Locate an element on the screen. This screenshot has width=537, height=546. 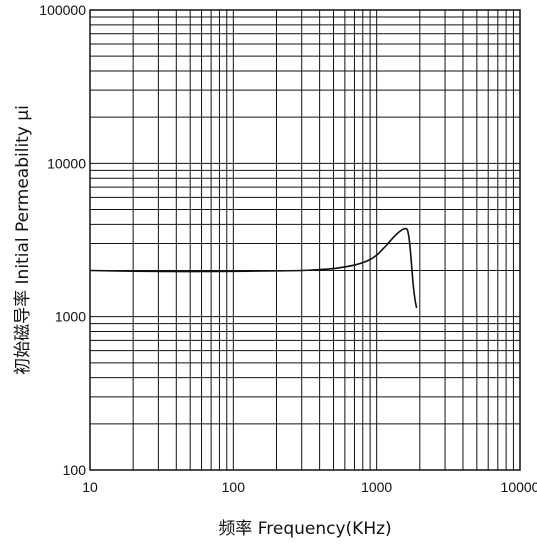
x-tick-label: 10000 is located at coordinates (519, 487).